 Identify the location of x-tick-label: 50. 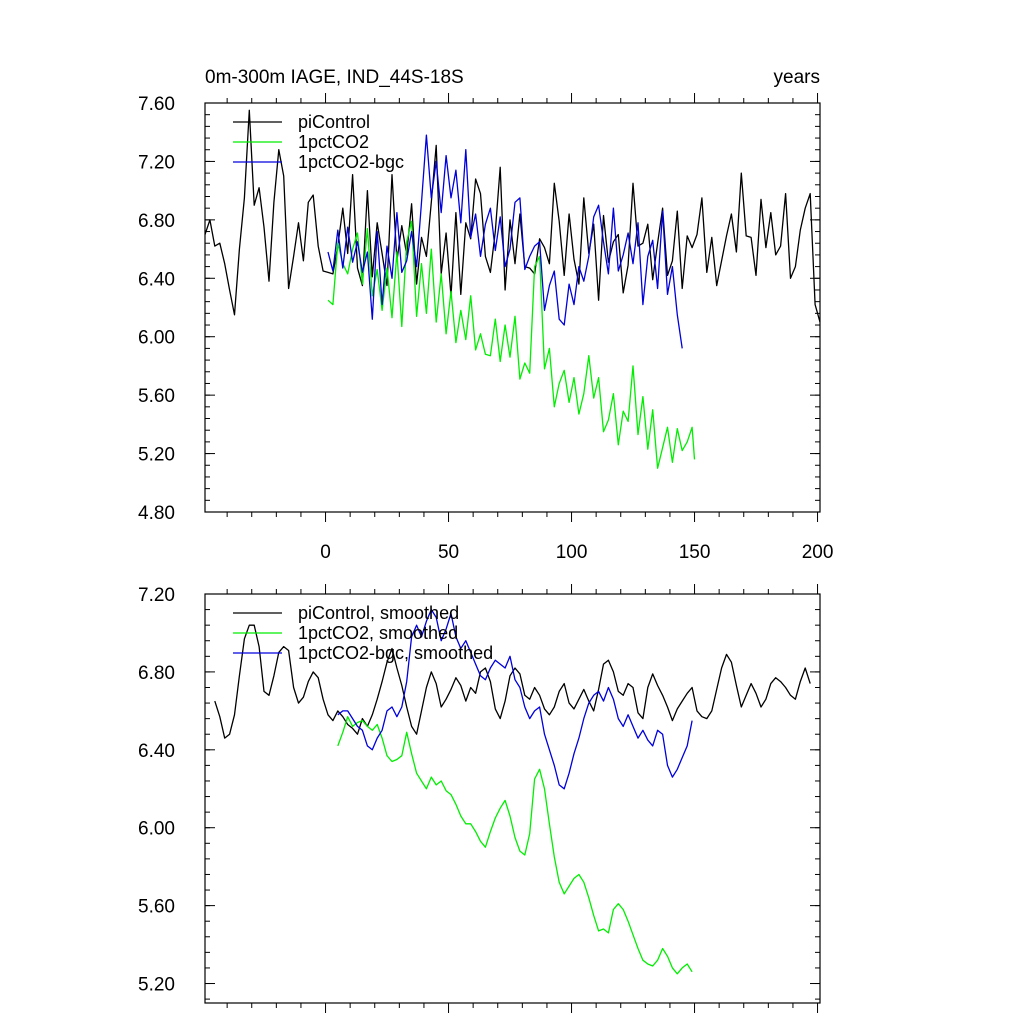
(448, 552).